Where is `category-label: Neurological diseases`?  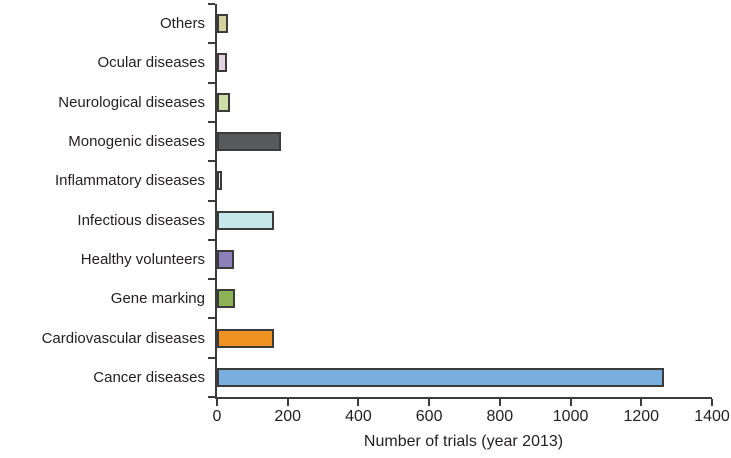
category-label: Neurological diseases is located at coordinates (131, 102).